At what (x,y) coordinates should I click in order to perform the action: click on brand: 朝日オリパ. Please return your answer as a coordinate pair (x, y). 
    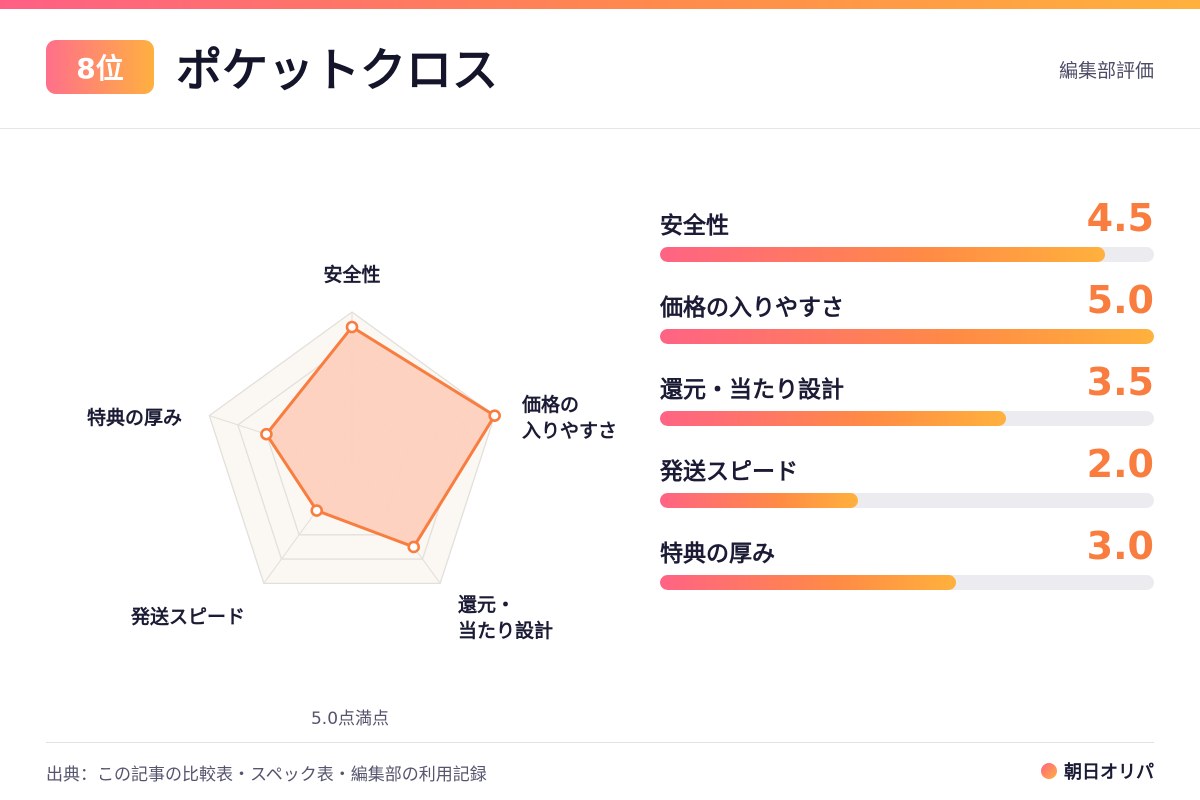
    Looking at the image, I should click on (1097, 771).